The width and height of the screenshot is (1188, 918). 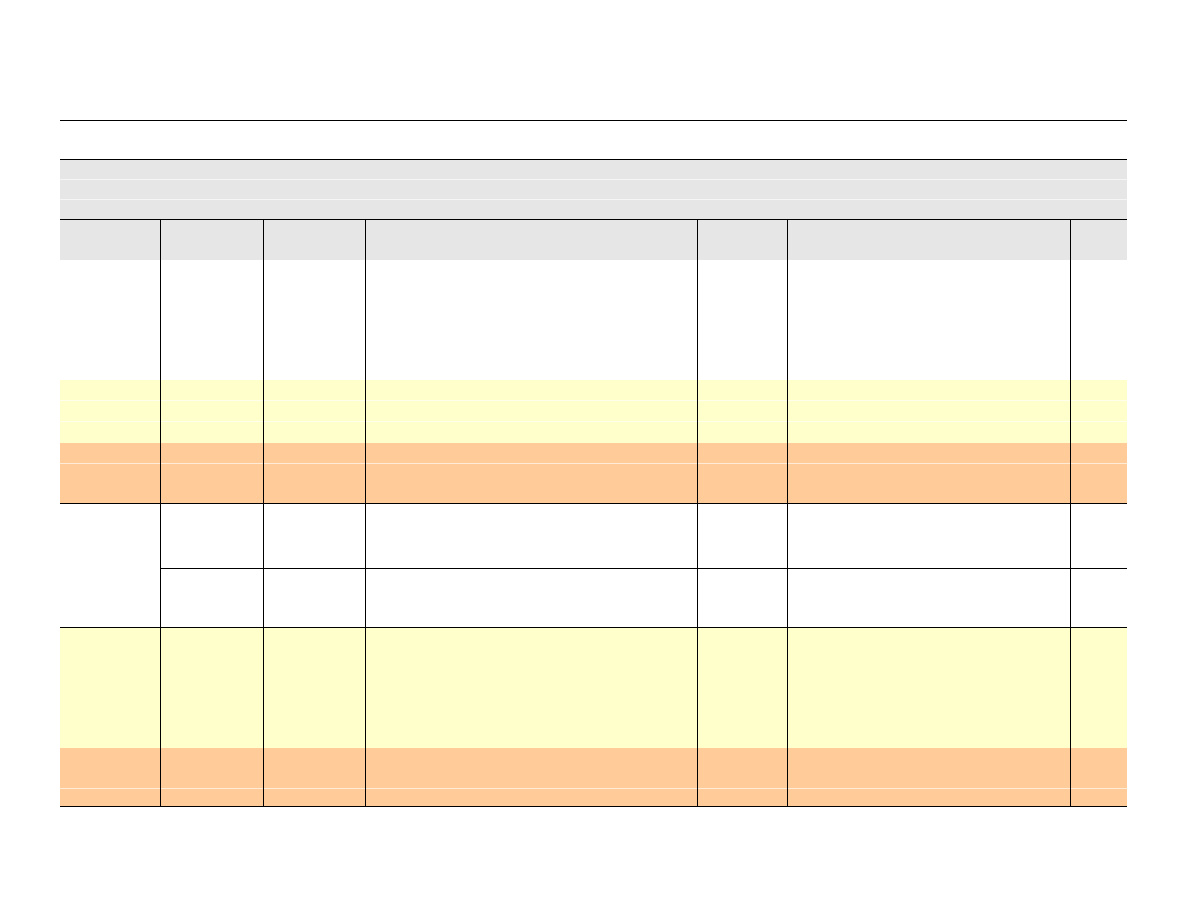 What do you see at coordinates (593, 210) in the screenshot?
I see `header-band` at bounding box center [593, 210].